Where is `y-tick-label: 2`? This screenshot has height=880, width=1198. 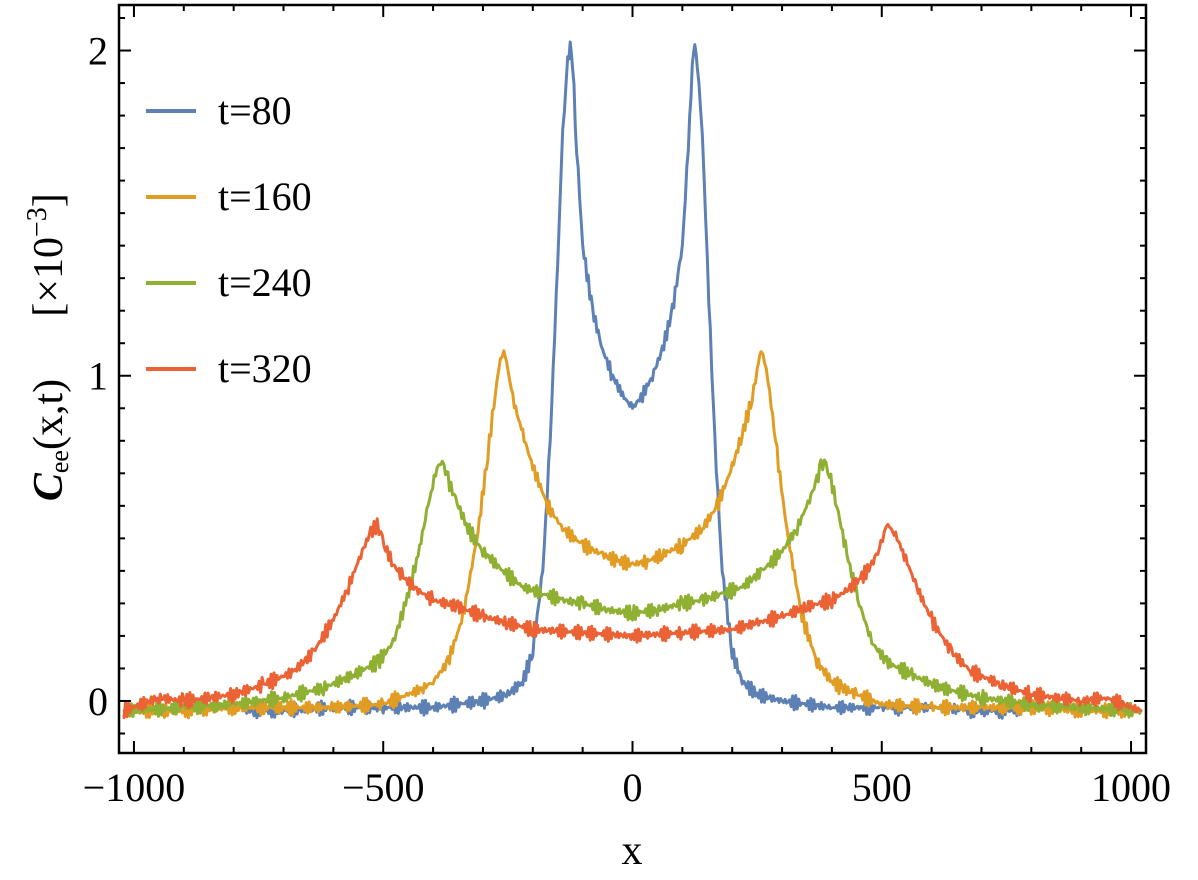 y-tick-label: 2 is located at coordinates (98, 51).